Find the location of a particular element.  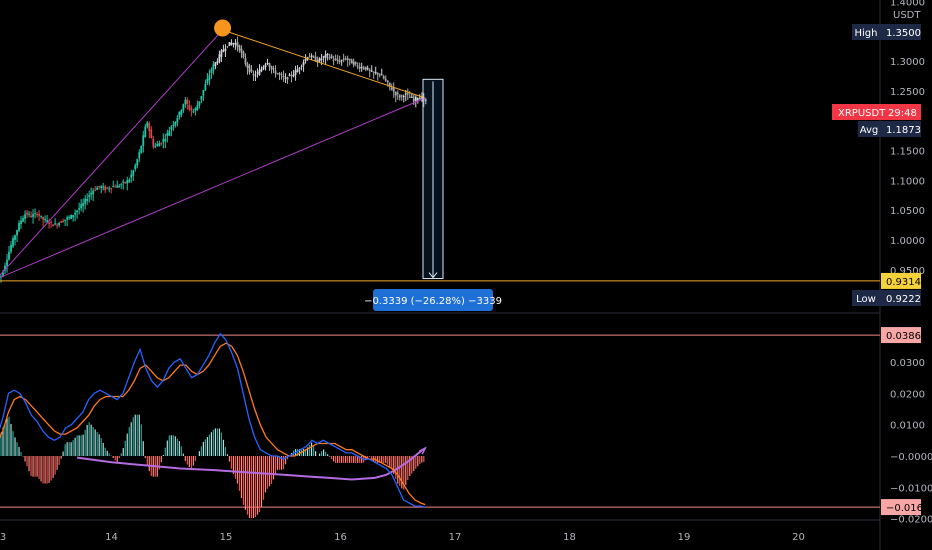

price-tick-label: 1.0500 is located at coordinates (907, 211).